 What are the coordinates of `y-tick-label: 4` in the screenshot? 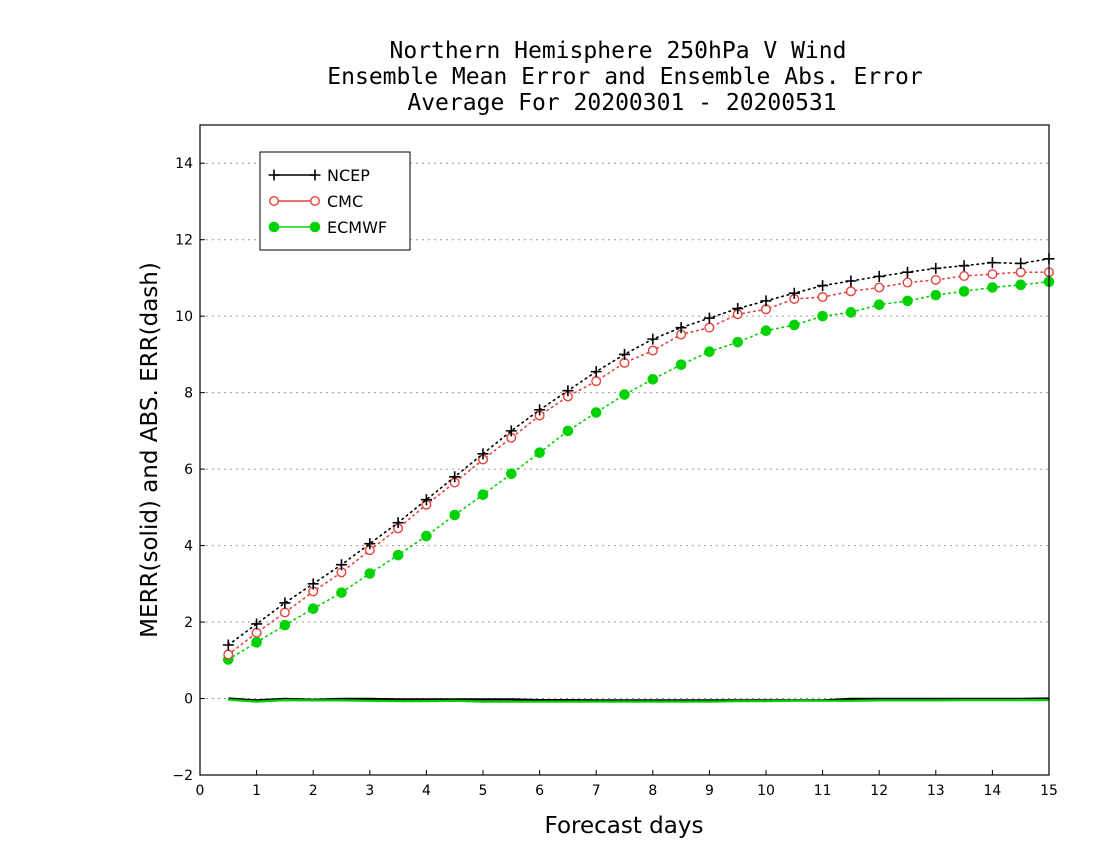 It's located at (188, 547).